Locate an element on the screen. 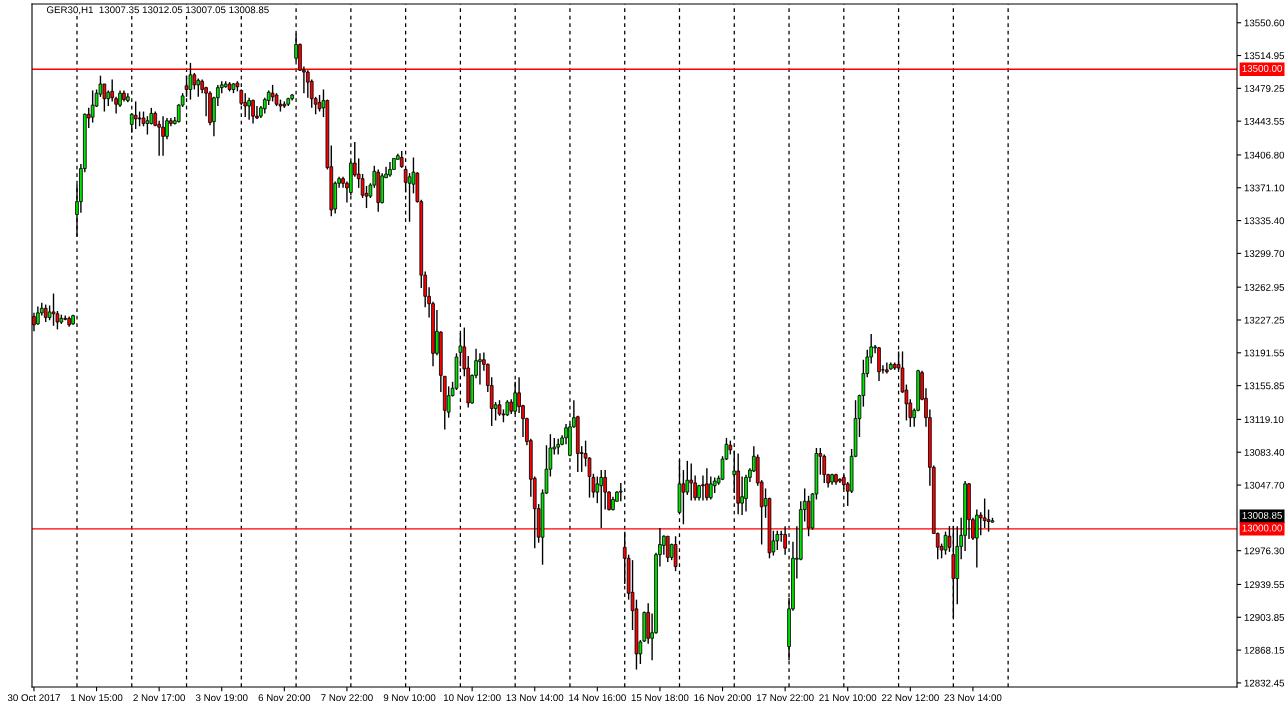 The height and width of the screenshot is (708, 1288). y-tick-label: 13479.25 is located at coordinates (1264, 88).